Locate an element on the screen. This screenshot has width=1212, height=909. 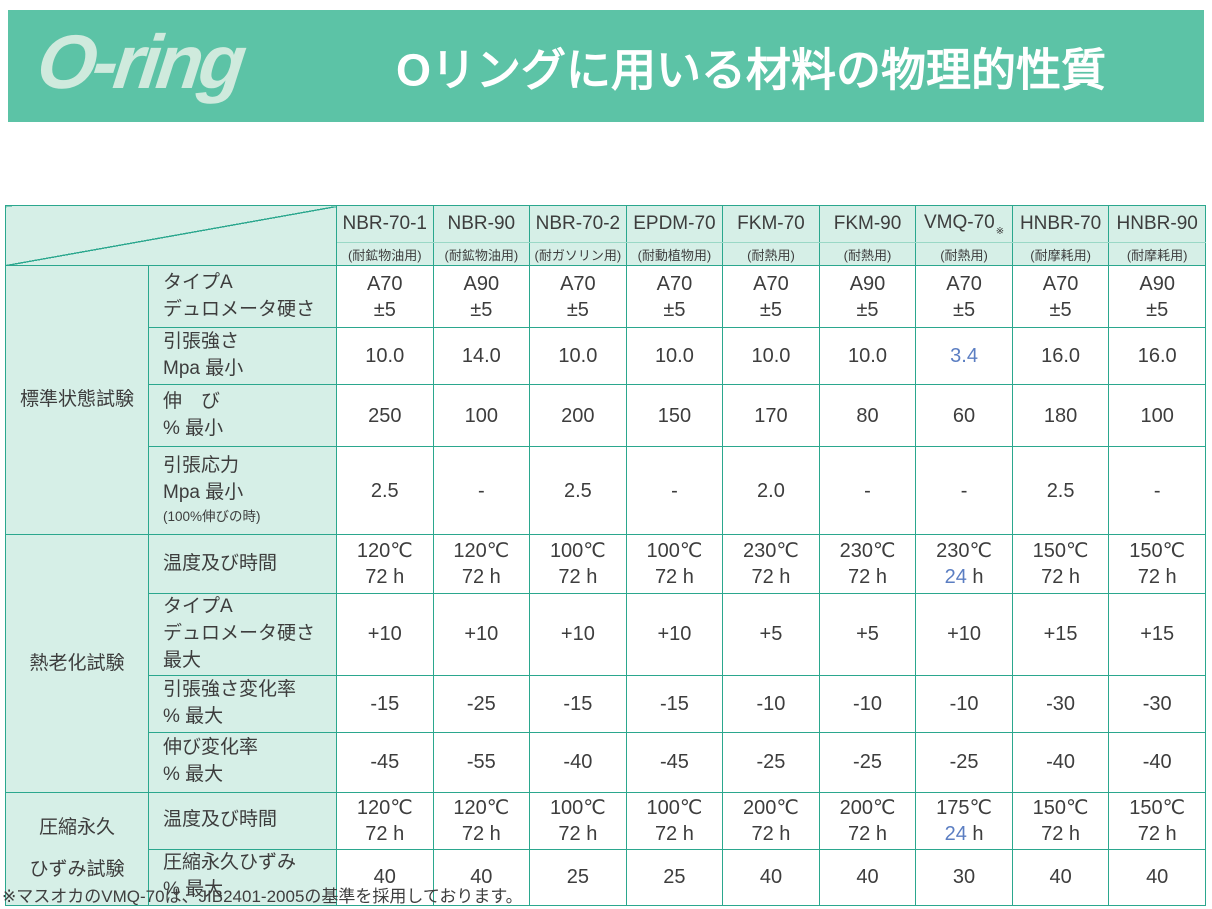
value-cell: 250 is located at coordinates (385, 415).